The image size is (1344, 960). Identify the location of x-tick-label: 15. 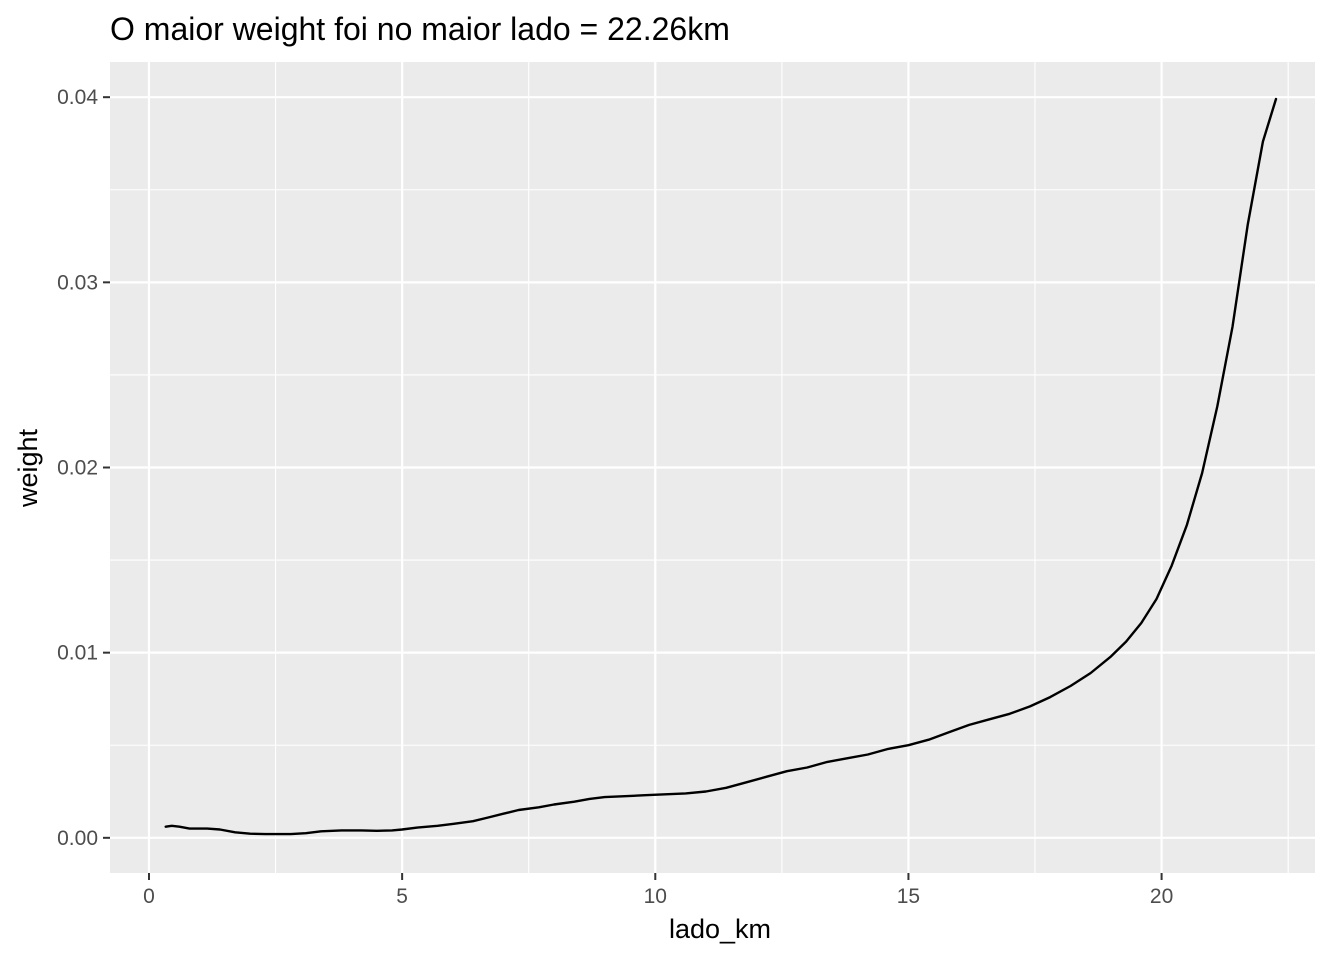
(908, 896).